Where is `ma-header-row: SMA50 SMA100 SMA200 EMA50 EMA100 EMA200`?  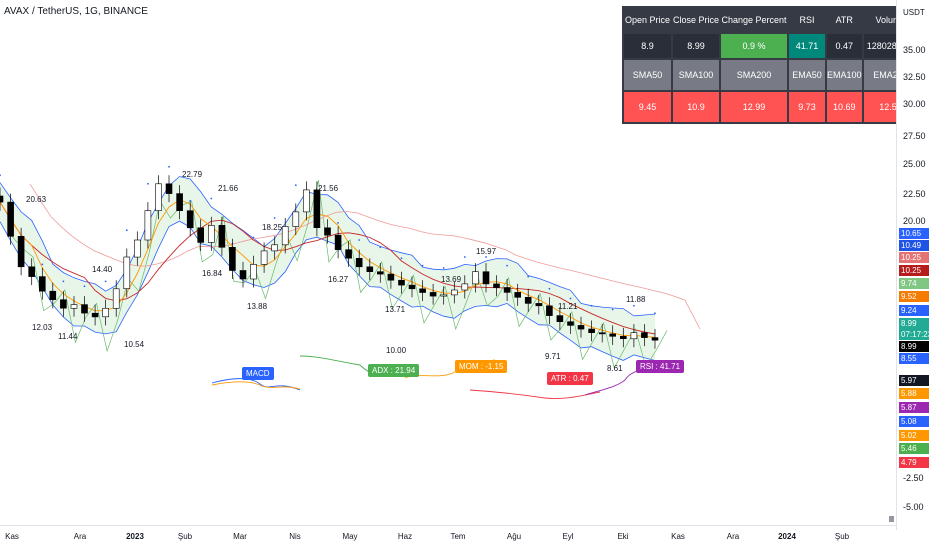 ma-header-row: SMA50 SMA100 SMA200 EMA50 EMA100 EMA200 is located at coordinates (771, 75).